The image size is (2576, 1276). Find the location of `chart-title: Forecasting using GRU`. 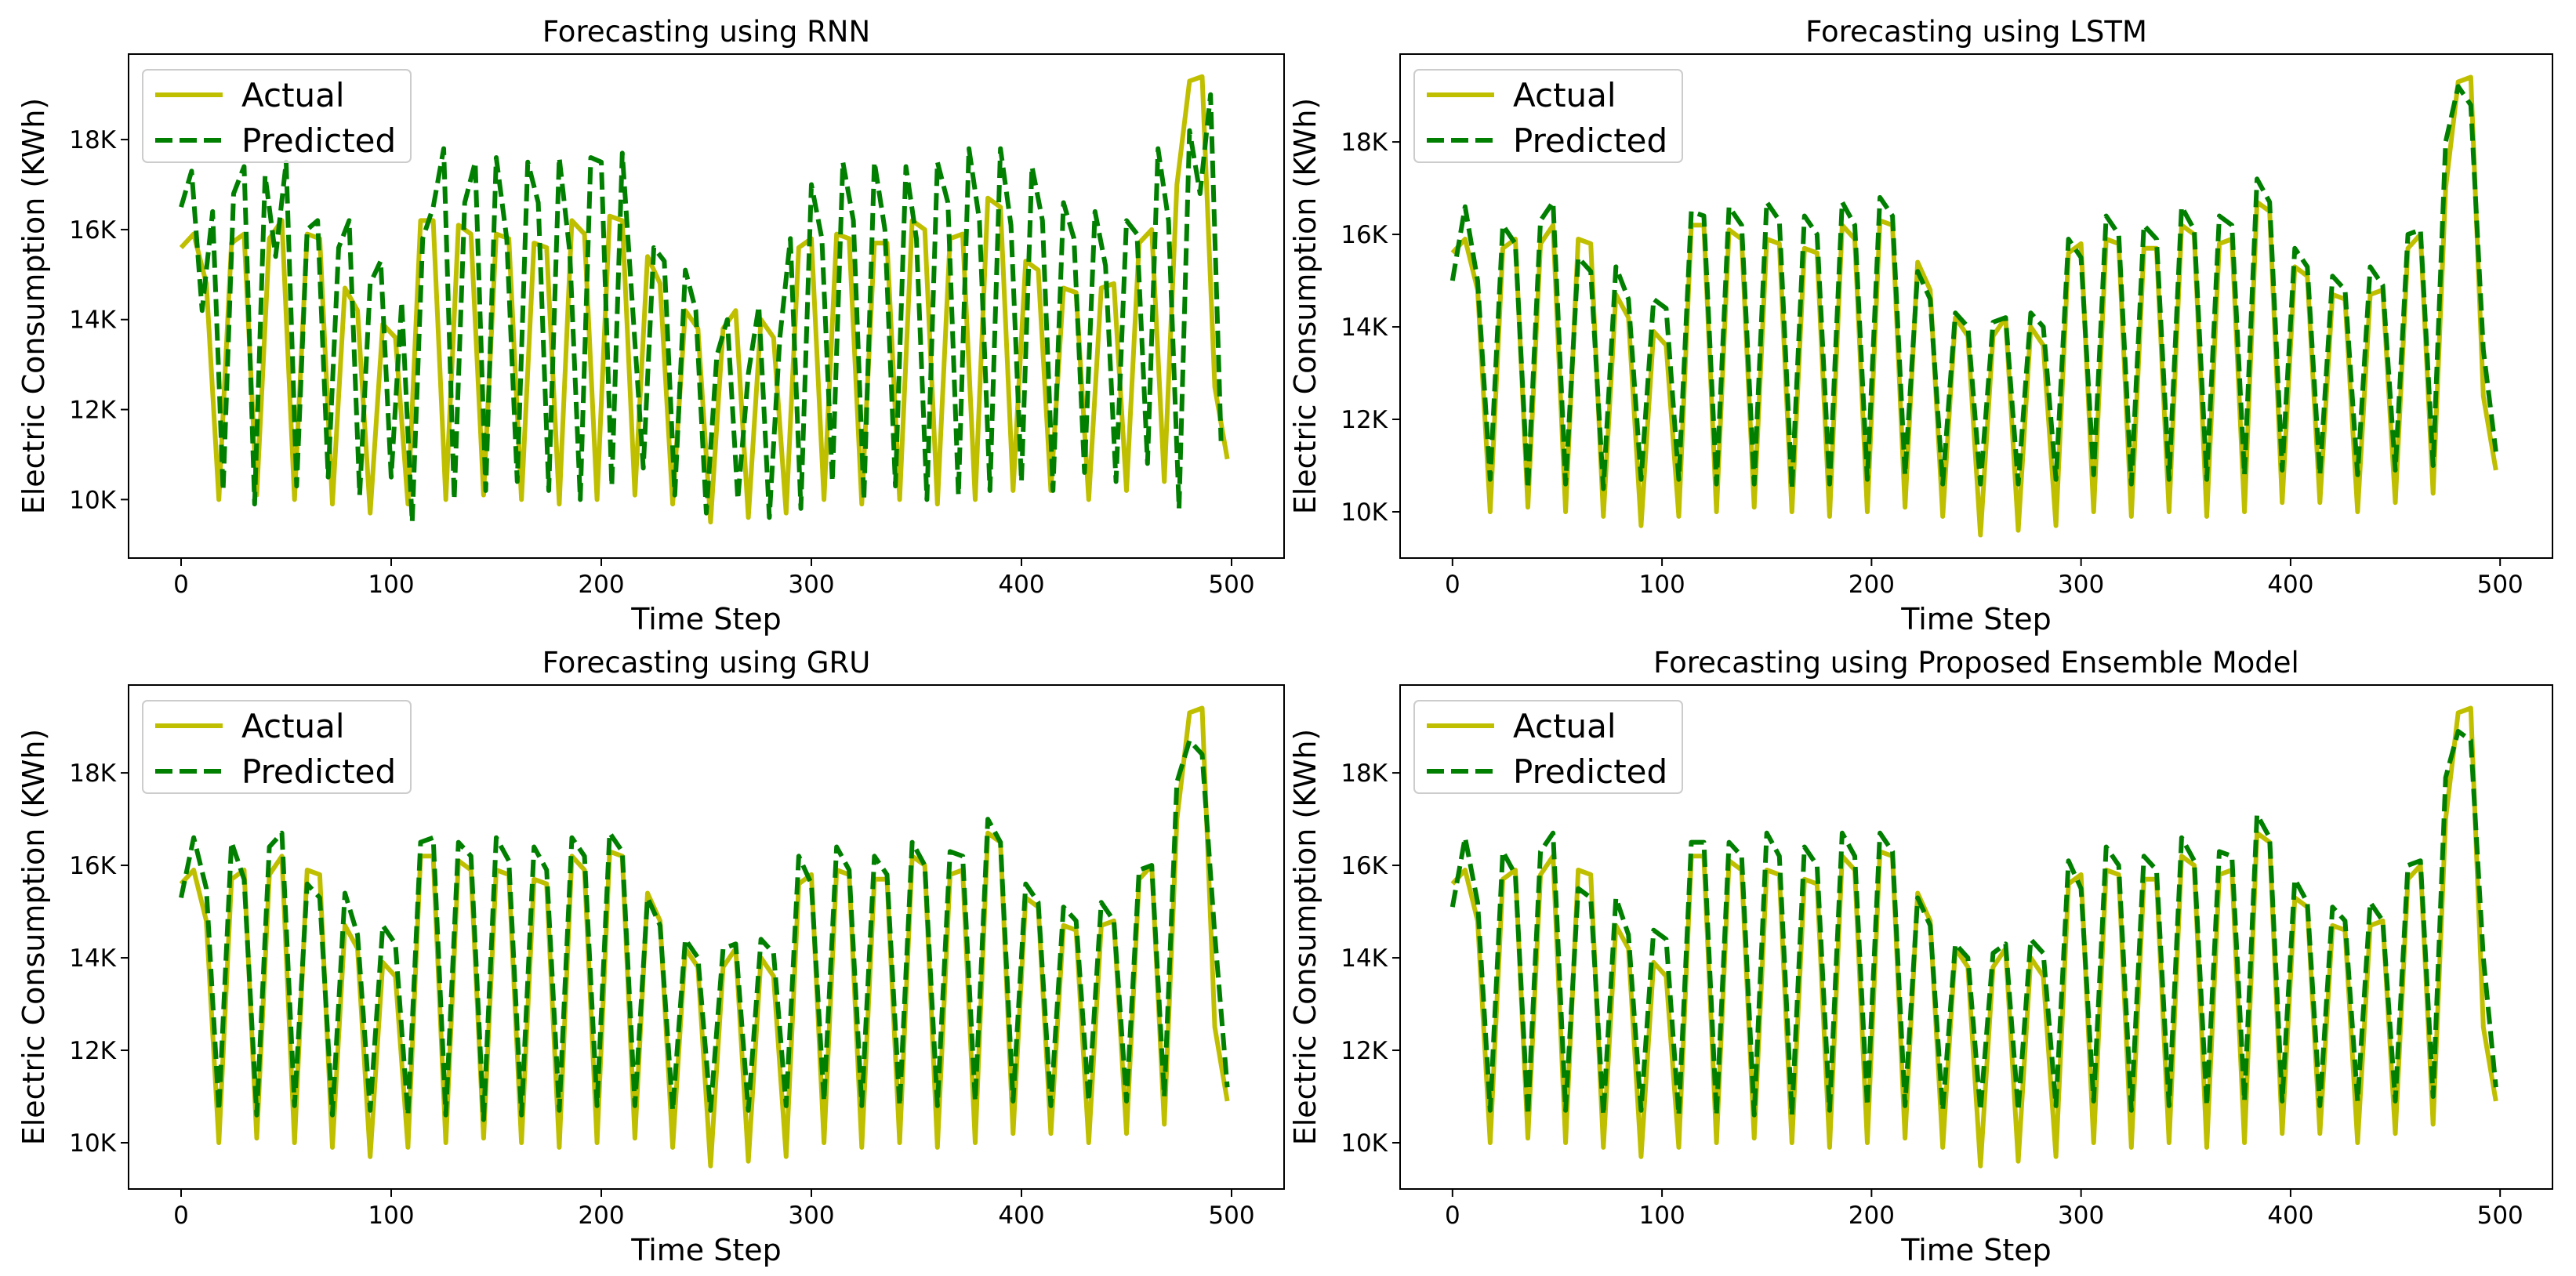

chart-title: Forecasting using GRU is located at coordinates (707, 663).